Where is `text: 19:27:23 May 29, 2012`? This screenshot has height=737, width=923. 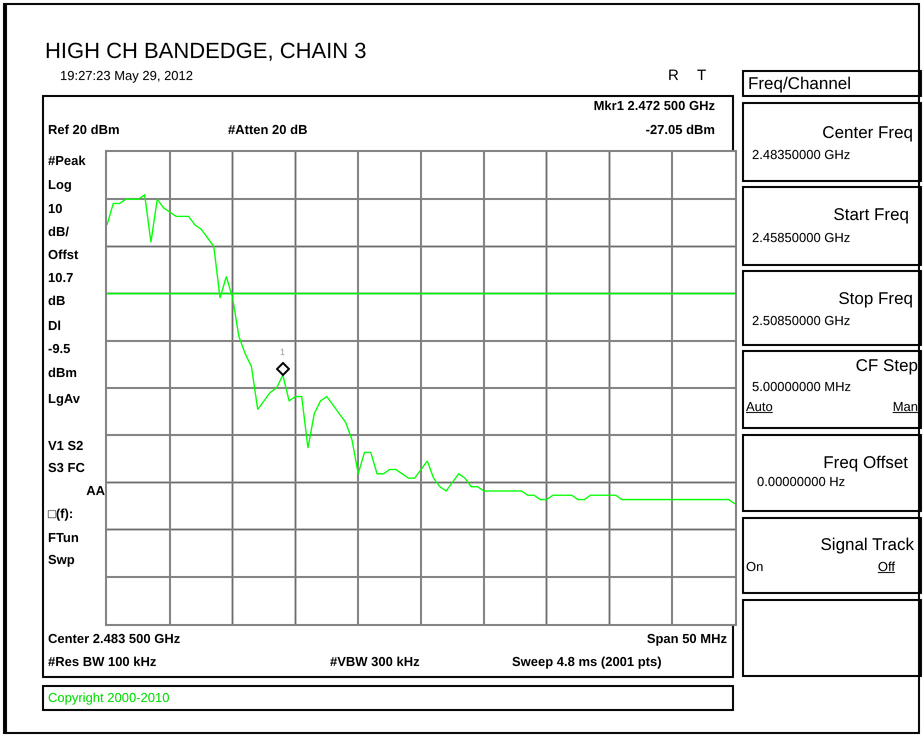 text: 19:27:23 May 29, 2012 is located at coordinates (126, 75).